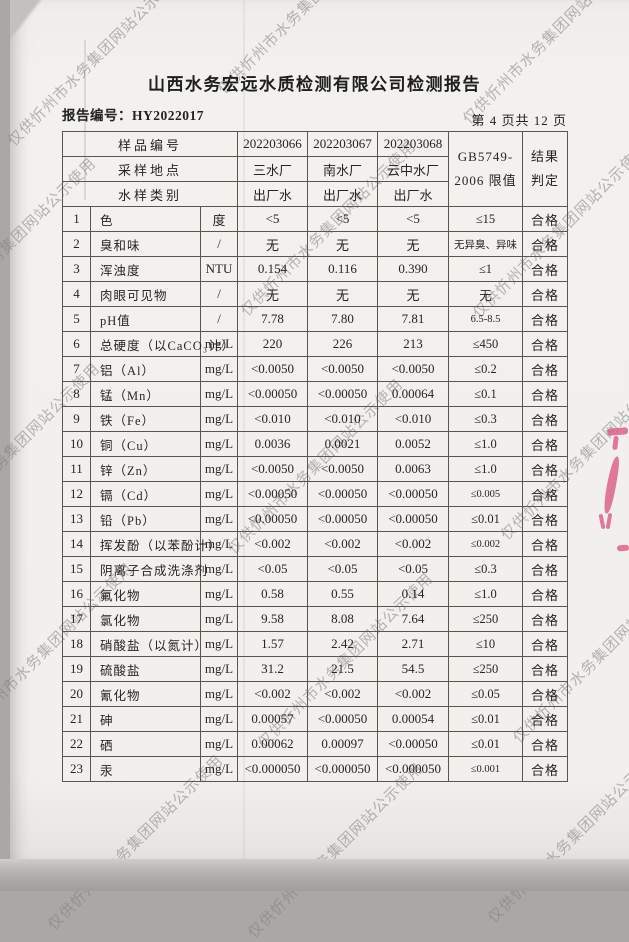  Describe the element at coordinates (145, 319) in the screenshot. I see `parameter-name: pH值` at that location.